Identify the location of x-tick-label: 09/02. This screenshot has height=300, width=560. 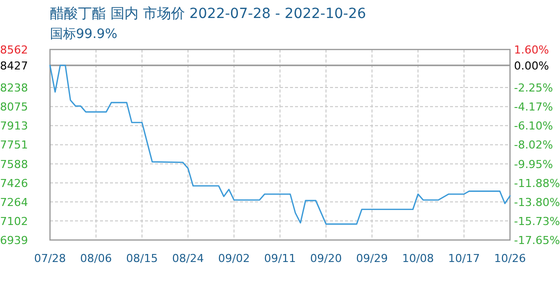
(234, 258).